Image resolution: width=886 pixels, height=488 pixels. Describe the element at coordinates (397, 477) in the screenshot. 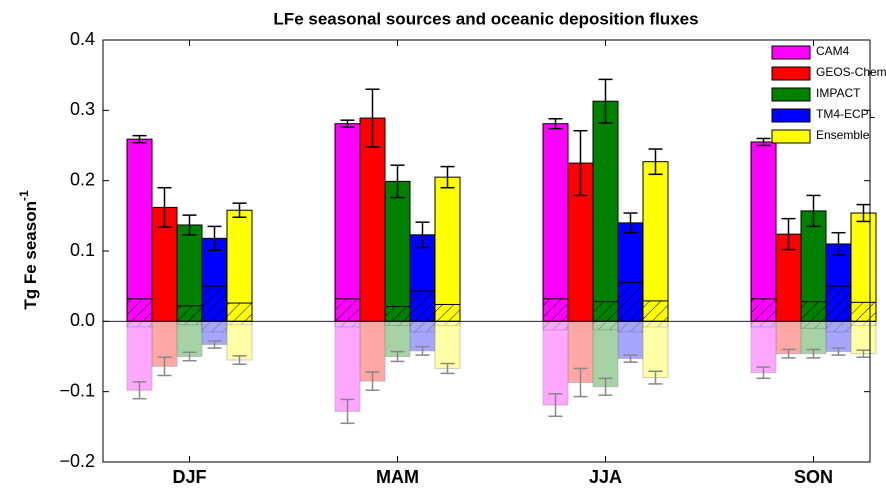

I see `x-tick-label: MAM` at that location.